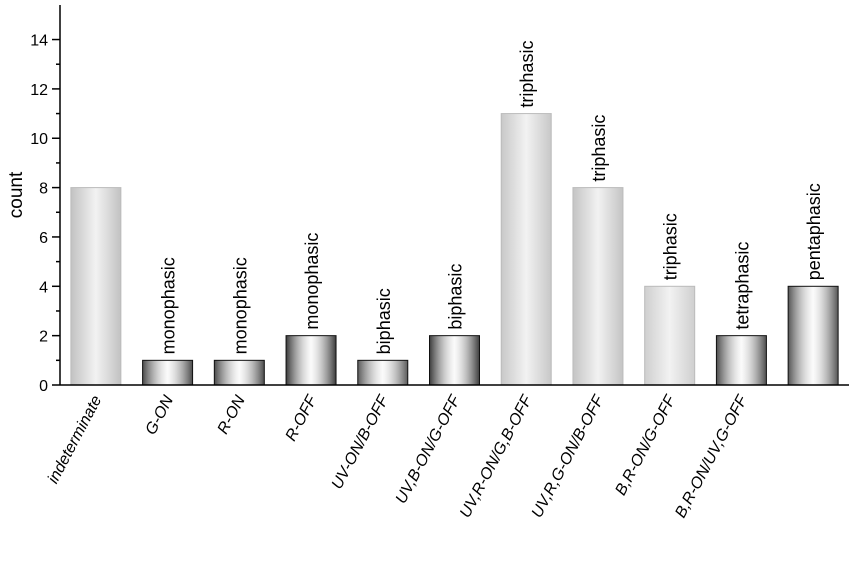 Image resolution: width=850 pixels, height=581 pixels. What do you see at coordinates (16, 194) in the screenshot?
I see `y-axis-label: count` at bounding box center [16, 194].